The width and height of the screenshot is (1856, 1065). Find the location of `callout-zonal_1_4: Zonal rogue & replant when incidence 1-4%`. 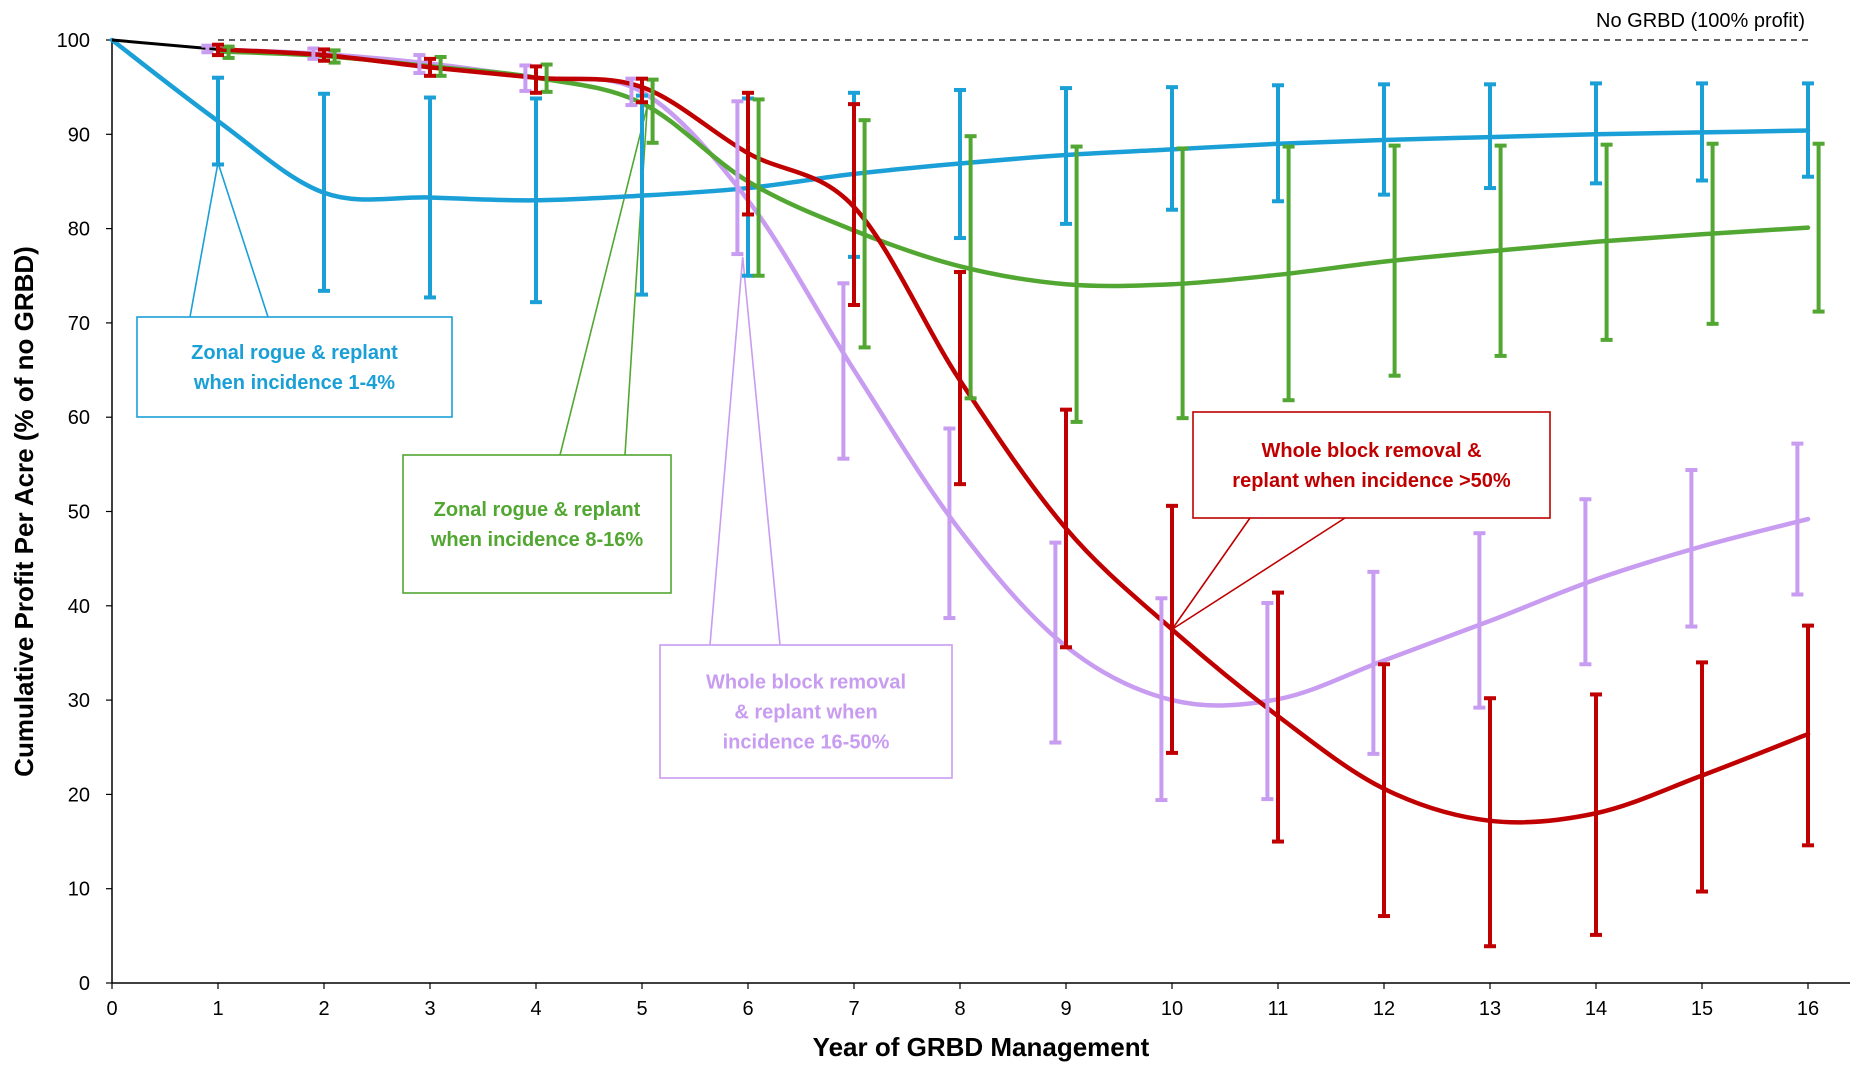

callout-zonal_1_4: Zonal rogue & replant when incidence 1-4% is located at coordinates (294, 290).